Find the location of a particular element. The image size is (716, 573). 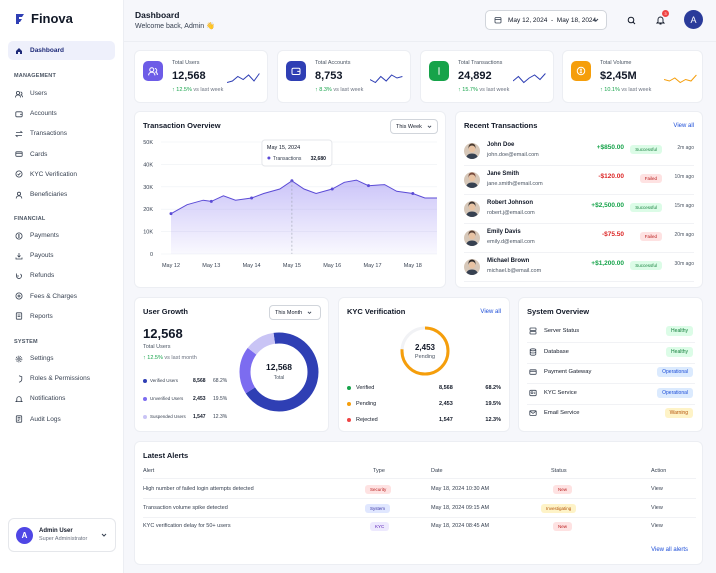

legend-pct: 19.5% is located at coordinates (493, 404).